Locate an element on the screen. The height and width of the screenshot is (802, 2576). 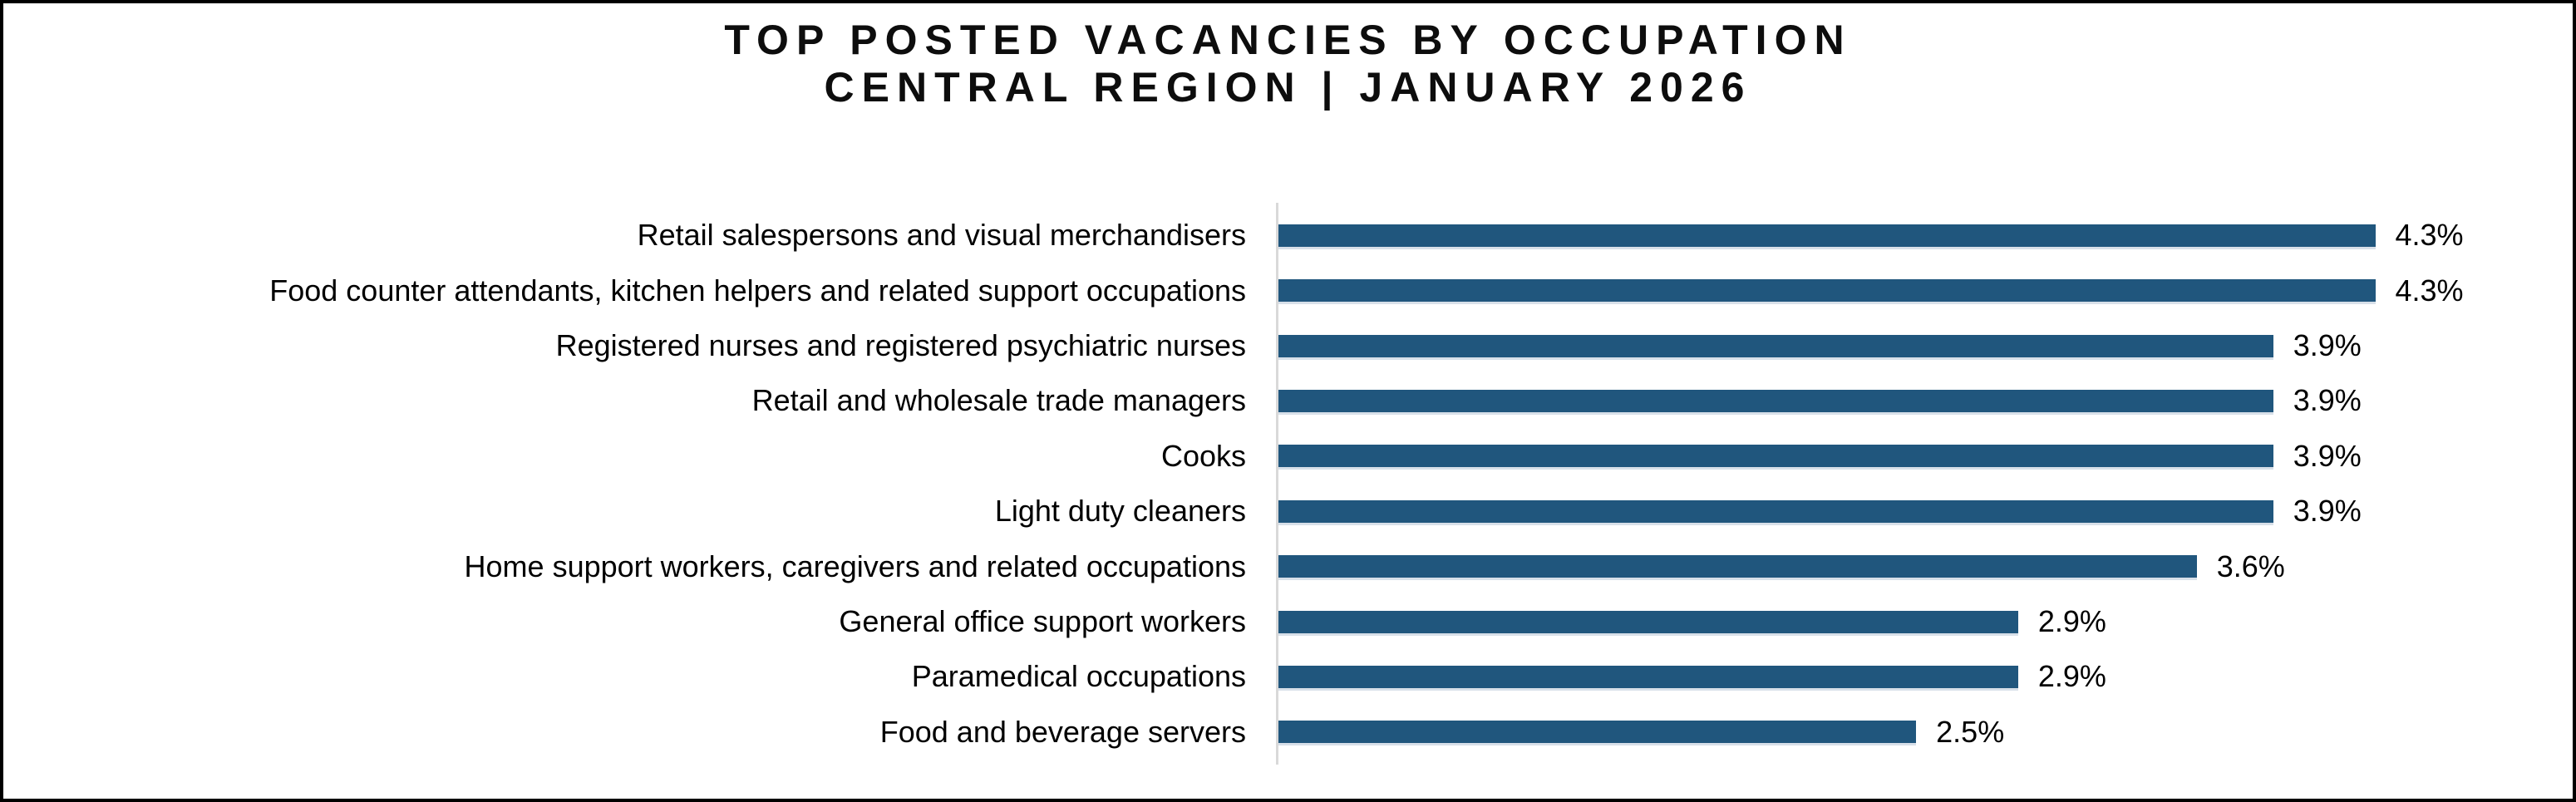
plot-cell: 3.6% is located at coordinates (1924, 566).